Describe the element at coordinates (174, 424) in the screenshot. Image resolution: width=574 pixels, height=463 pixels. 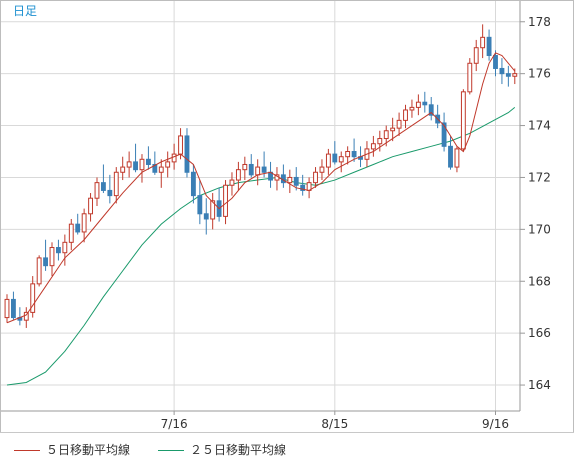
I see `x-tick-label: 7/16` at that location.